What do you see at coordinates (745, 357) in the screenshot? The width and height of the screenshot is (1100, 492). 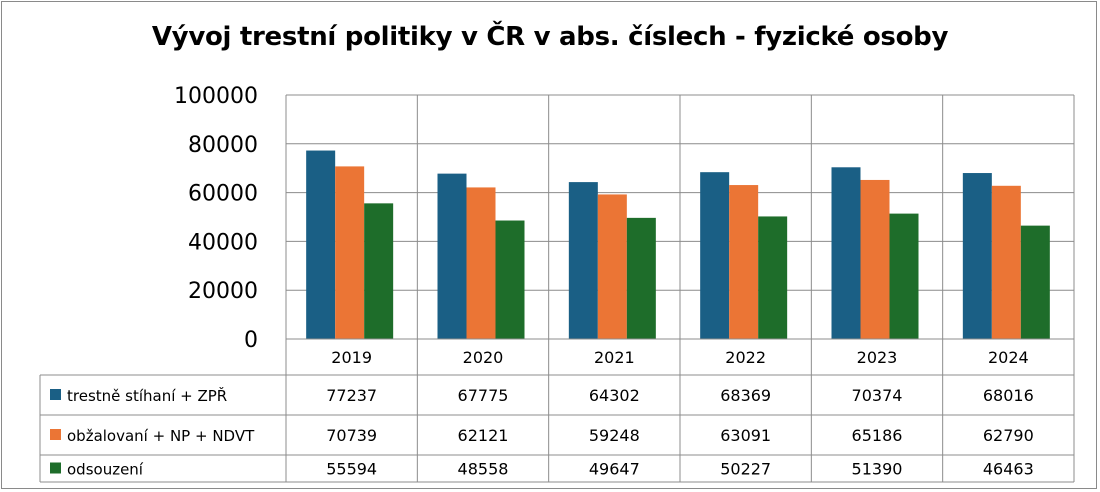 I see `category-label: 2022` at bounding box center [745, 357].